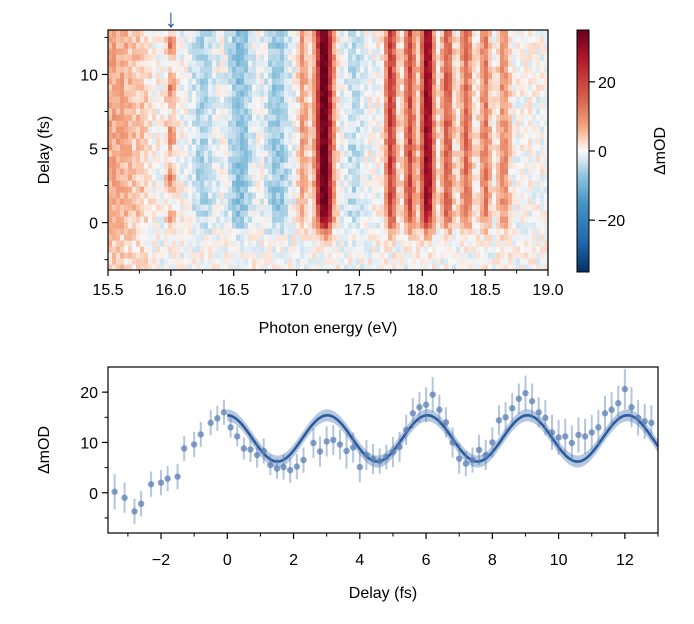 Image resolution: width=694 pixels, height=624 pixels. What do you see at coordinates (472, 460) in the screenshot?
I see `data-point` at bounding box center [472, 460].